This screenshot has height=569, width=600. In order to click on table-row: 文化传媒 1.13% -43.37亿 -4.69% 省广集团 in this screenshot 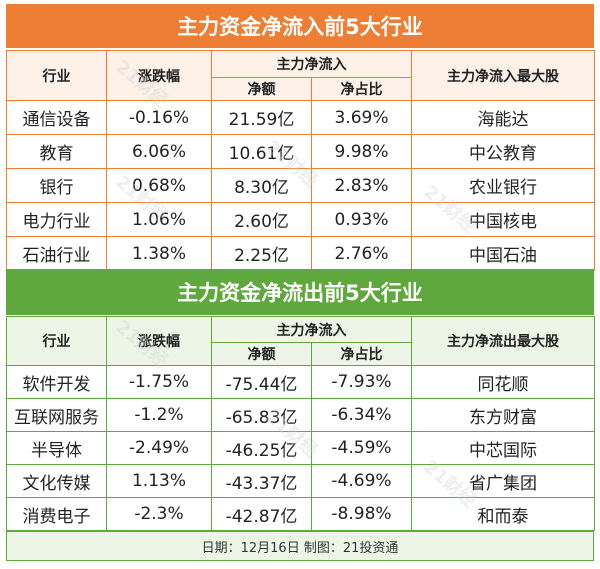, I will do `click(300, 481)`.